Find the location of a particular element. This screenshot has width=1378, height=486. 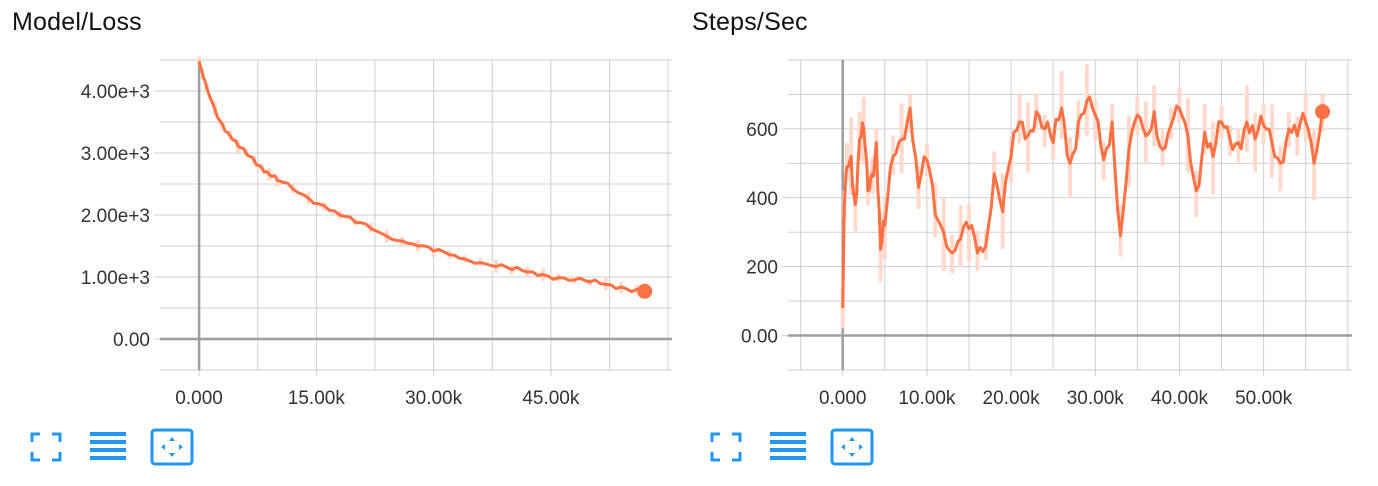

y-tick-label: 200 is located at coordinates (762, 268).